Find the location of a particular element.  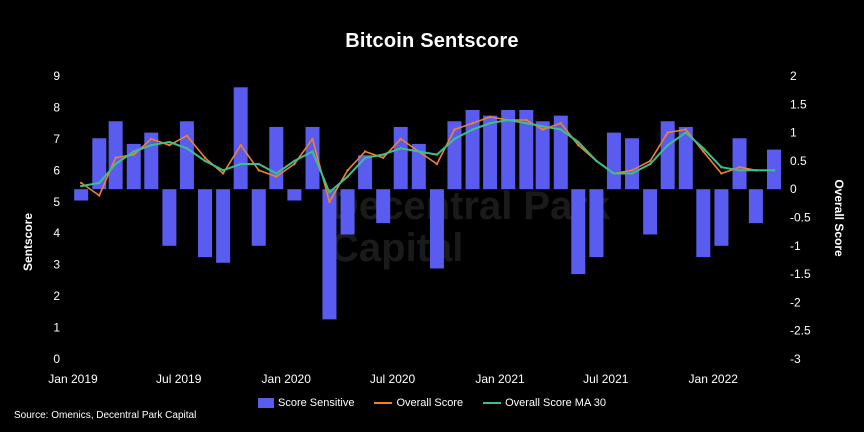

legend-item-overall-score: Overall Score is located at coordinates (418, 403).